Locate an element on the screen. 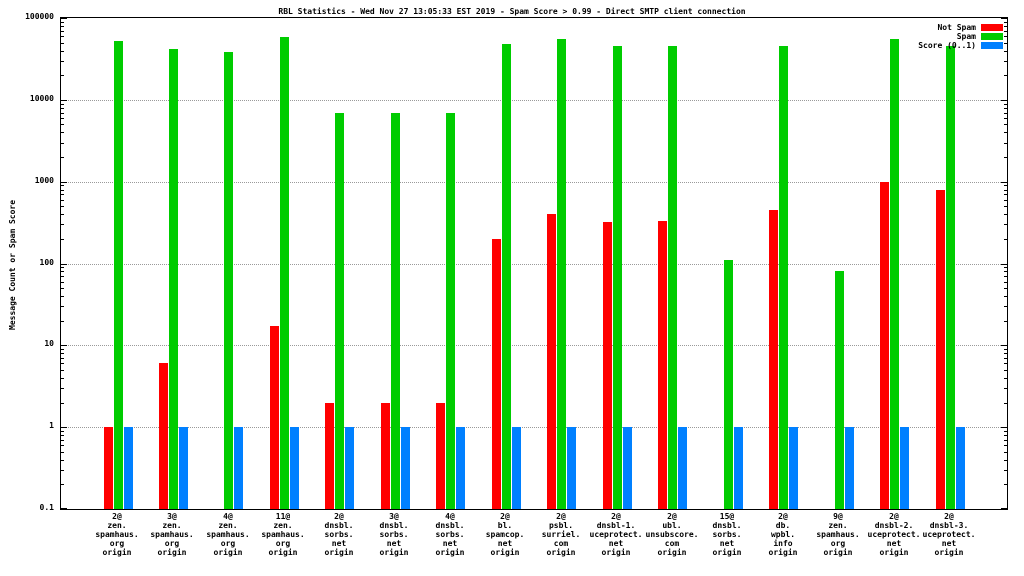 This screenshot has width=1024, height=576. y-tick-label: 1 is located at coordinates (51, 426).